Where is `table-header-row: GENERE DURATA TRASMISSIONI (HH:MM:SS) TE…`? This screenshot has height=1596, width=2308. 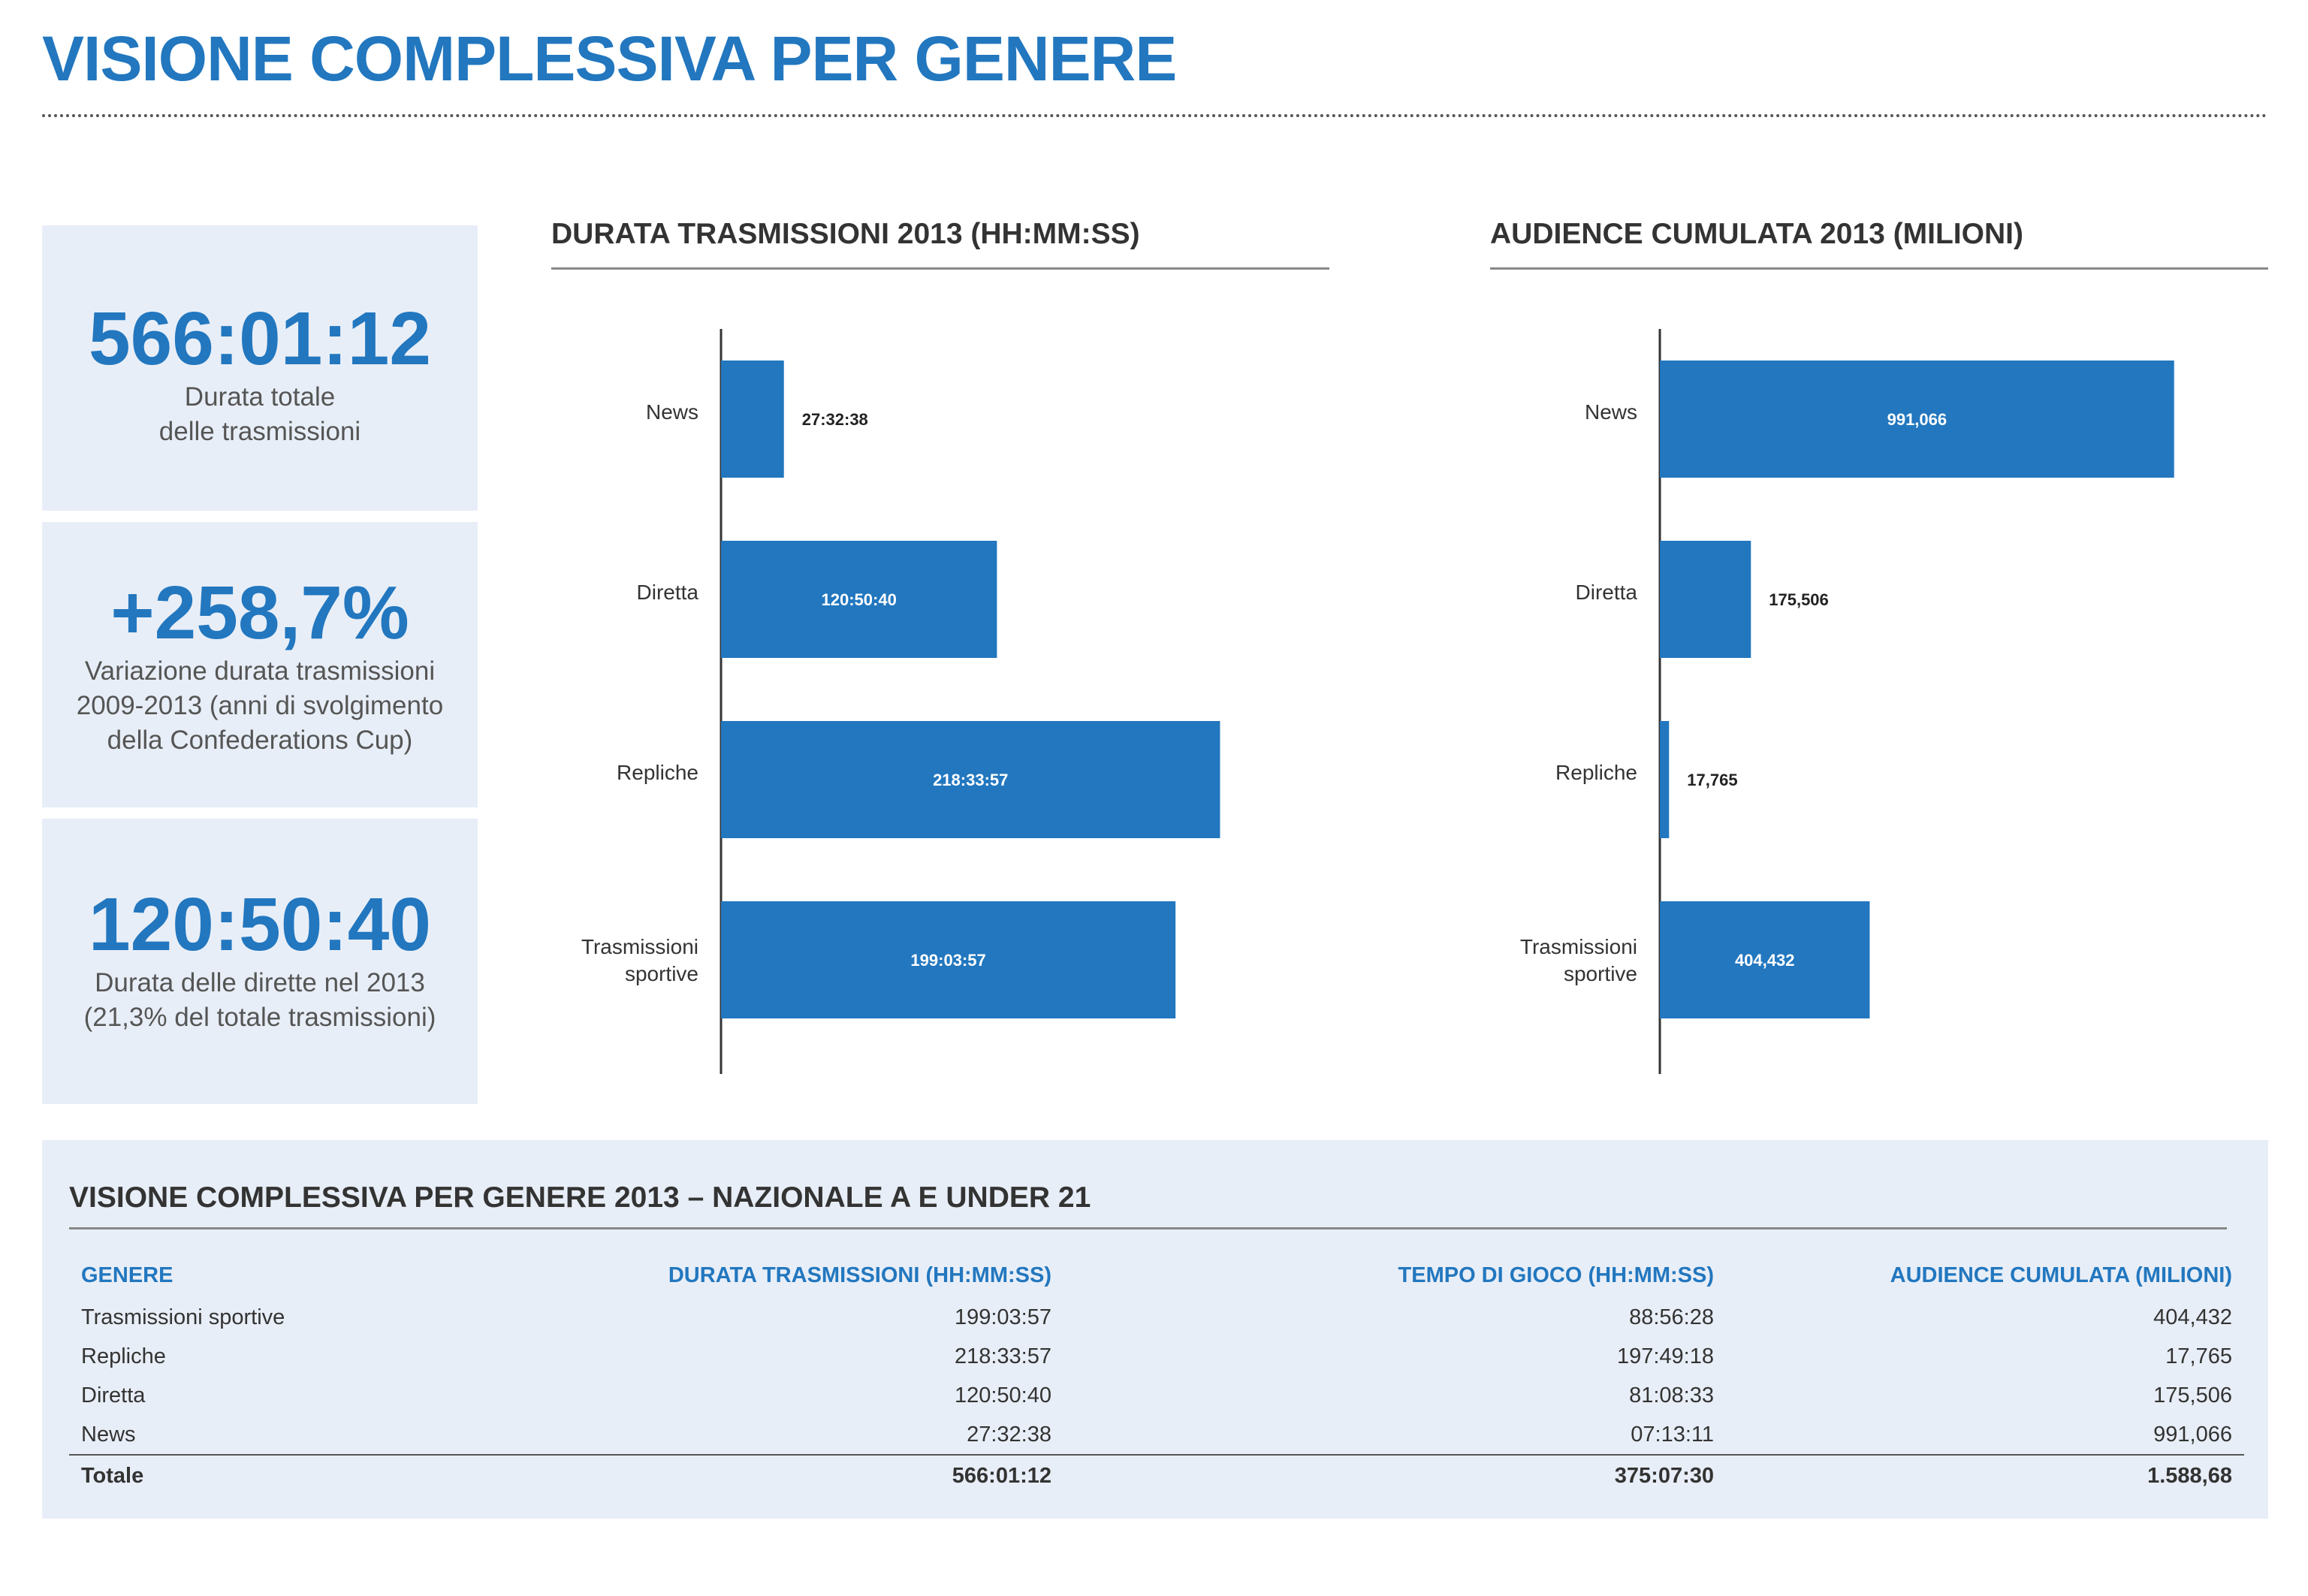 table-header-row: GENERE DURATA TRASMISSIONI (HH:MM:SS) TE… is located at coordinates (1156, 1275).